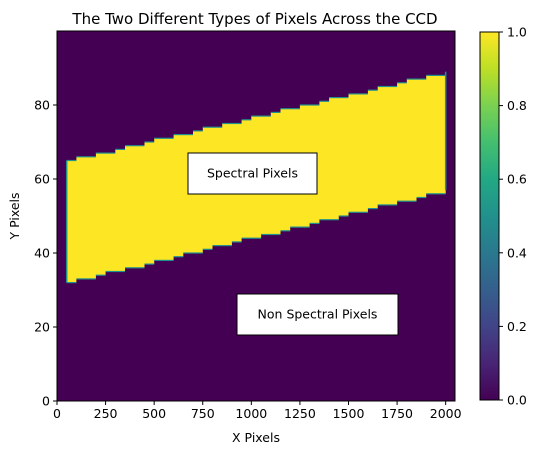  What do you see at coordinates (513, 216) in the screenshot?
I see `colorbar-ticks: 0.0 0.2 0.4 0.6 0.8 1.0` at bounding box center [513, 216].